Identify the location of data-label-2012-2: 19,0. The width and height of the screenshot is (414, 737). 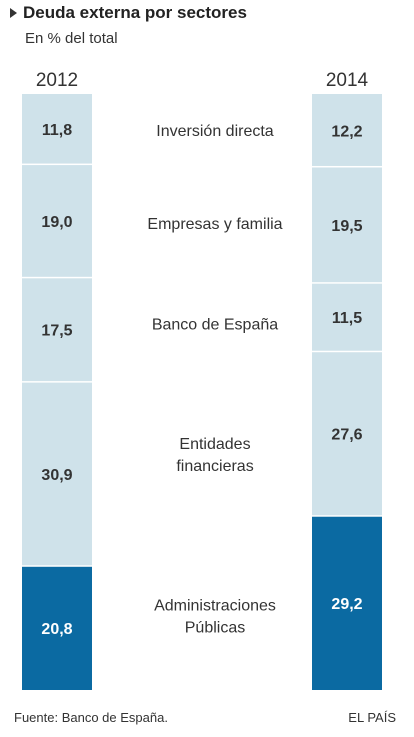
(56, 222).